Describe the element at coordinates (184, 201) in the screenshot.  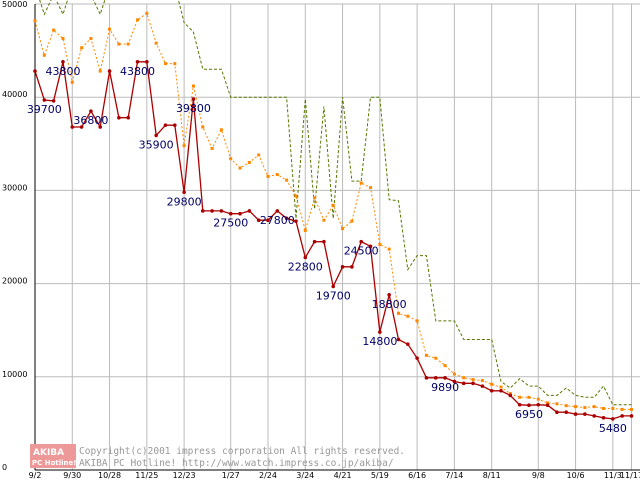
I see `data-label-6: 29800` at that location.